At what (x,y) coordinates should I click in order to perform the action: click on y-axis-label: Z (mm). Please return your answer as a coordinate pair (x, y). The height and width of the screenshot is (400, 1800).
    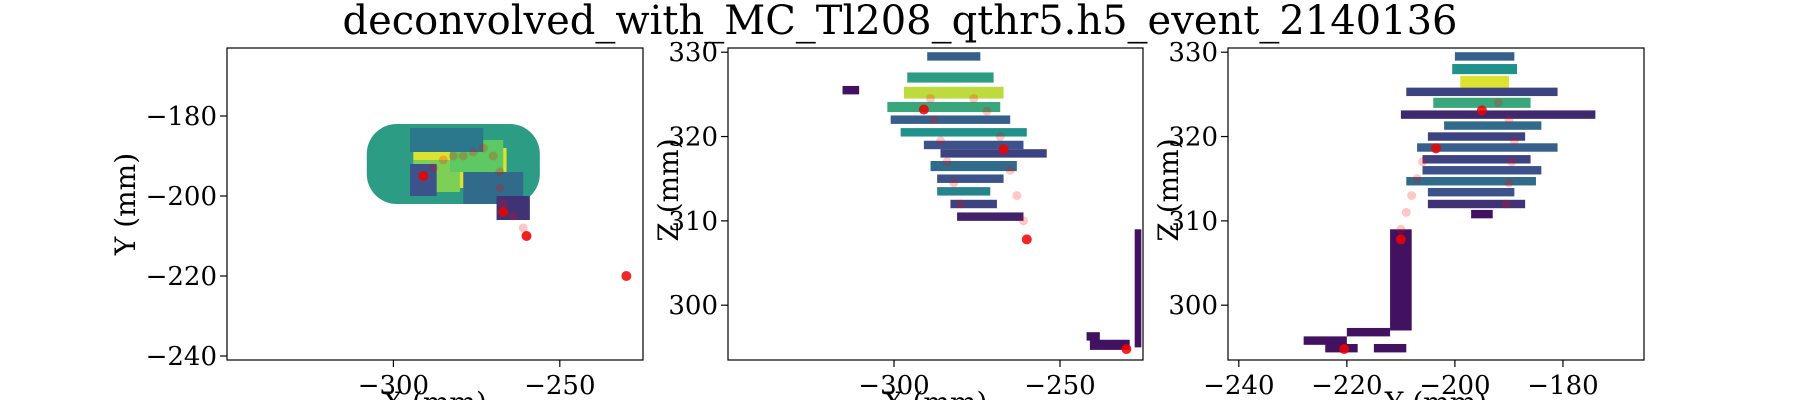
    Looking at the image, I should click on (1168, 189).